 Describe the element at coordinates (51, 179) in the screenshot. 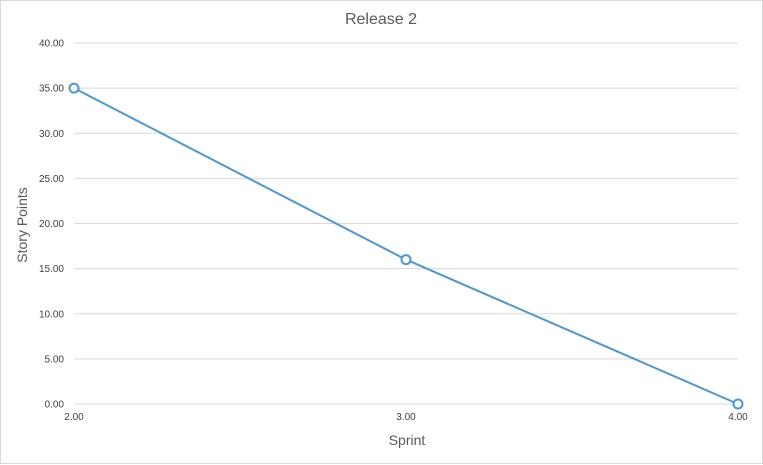

I see `y-tick-label: 25.00` at that location.